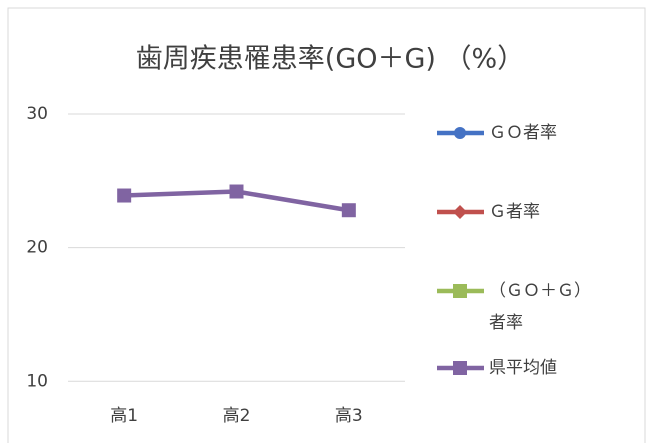  I want to click on chart-title: 歯周疾患罹患率(GO＋G) （%）, so click(330, 59).